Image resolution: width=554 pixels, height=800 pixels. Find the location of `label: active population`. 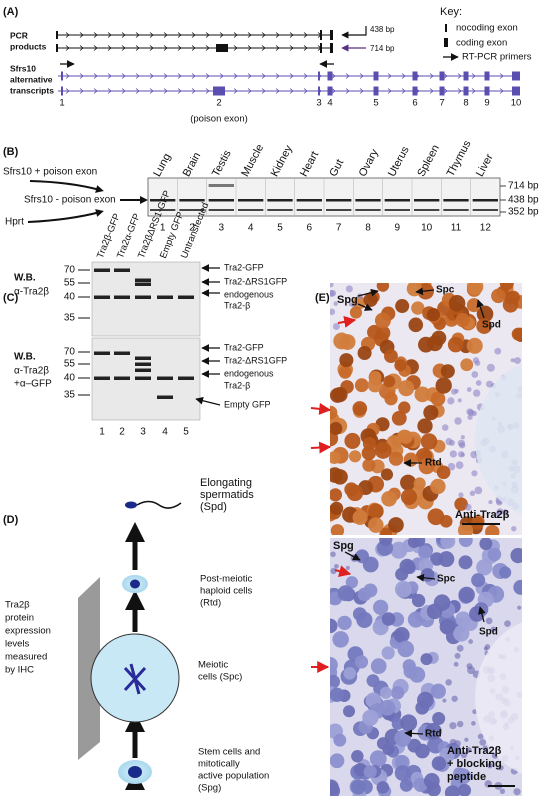

label: active population is located at coordinates (233, 776).